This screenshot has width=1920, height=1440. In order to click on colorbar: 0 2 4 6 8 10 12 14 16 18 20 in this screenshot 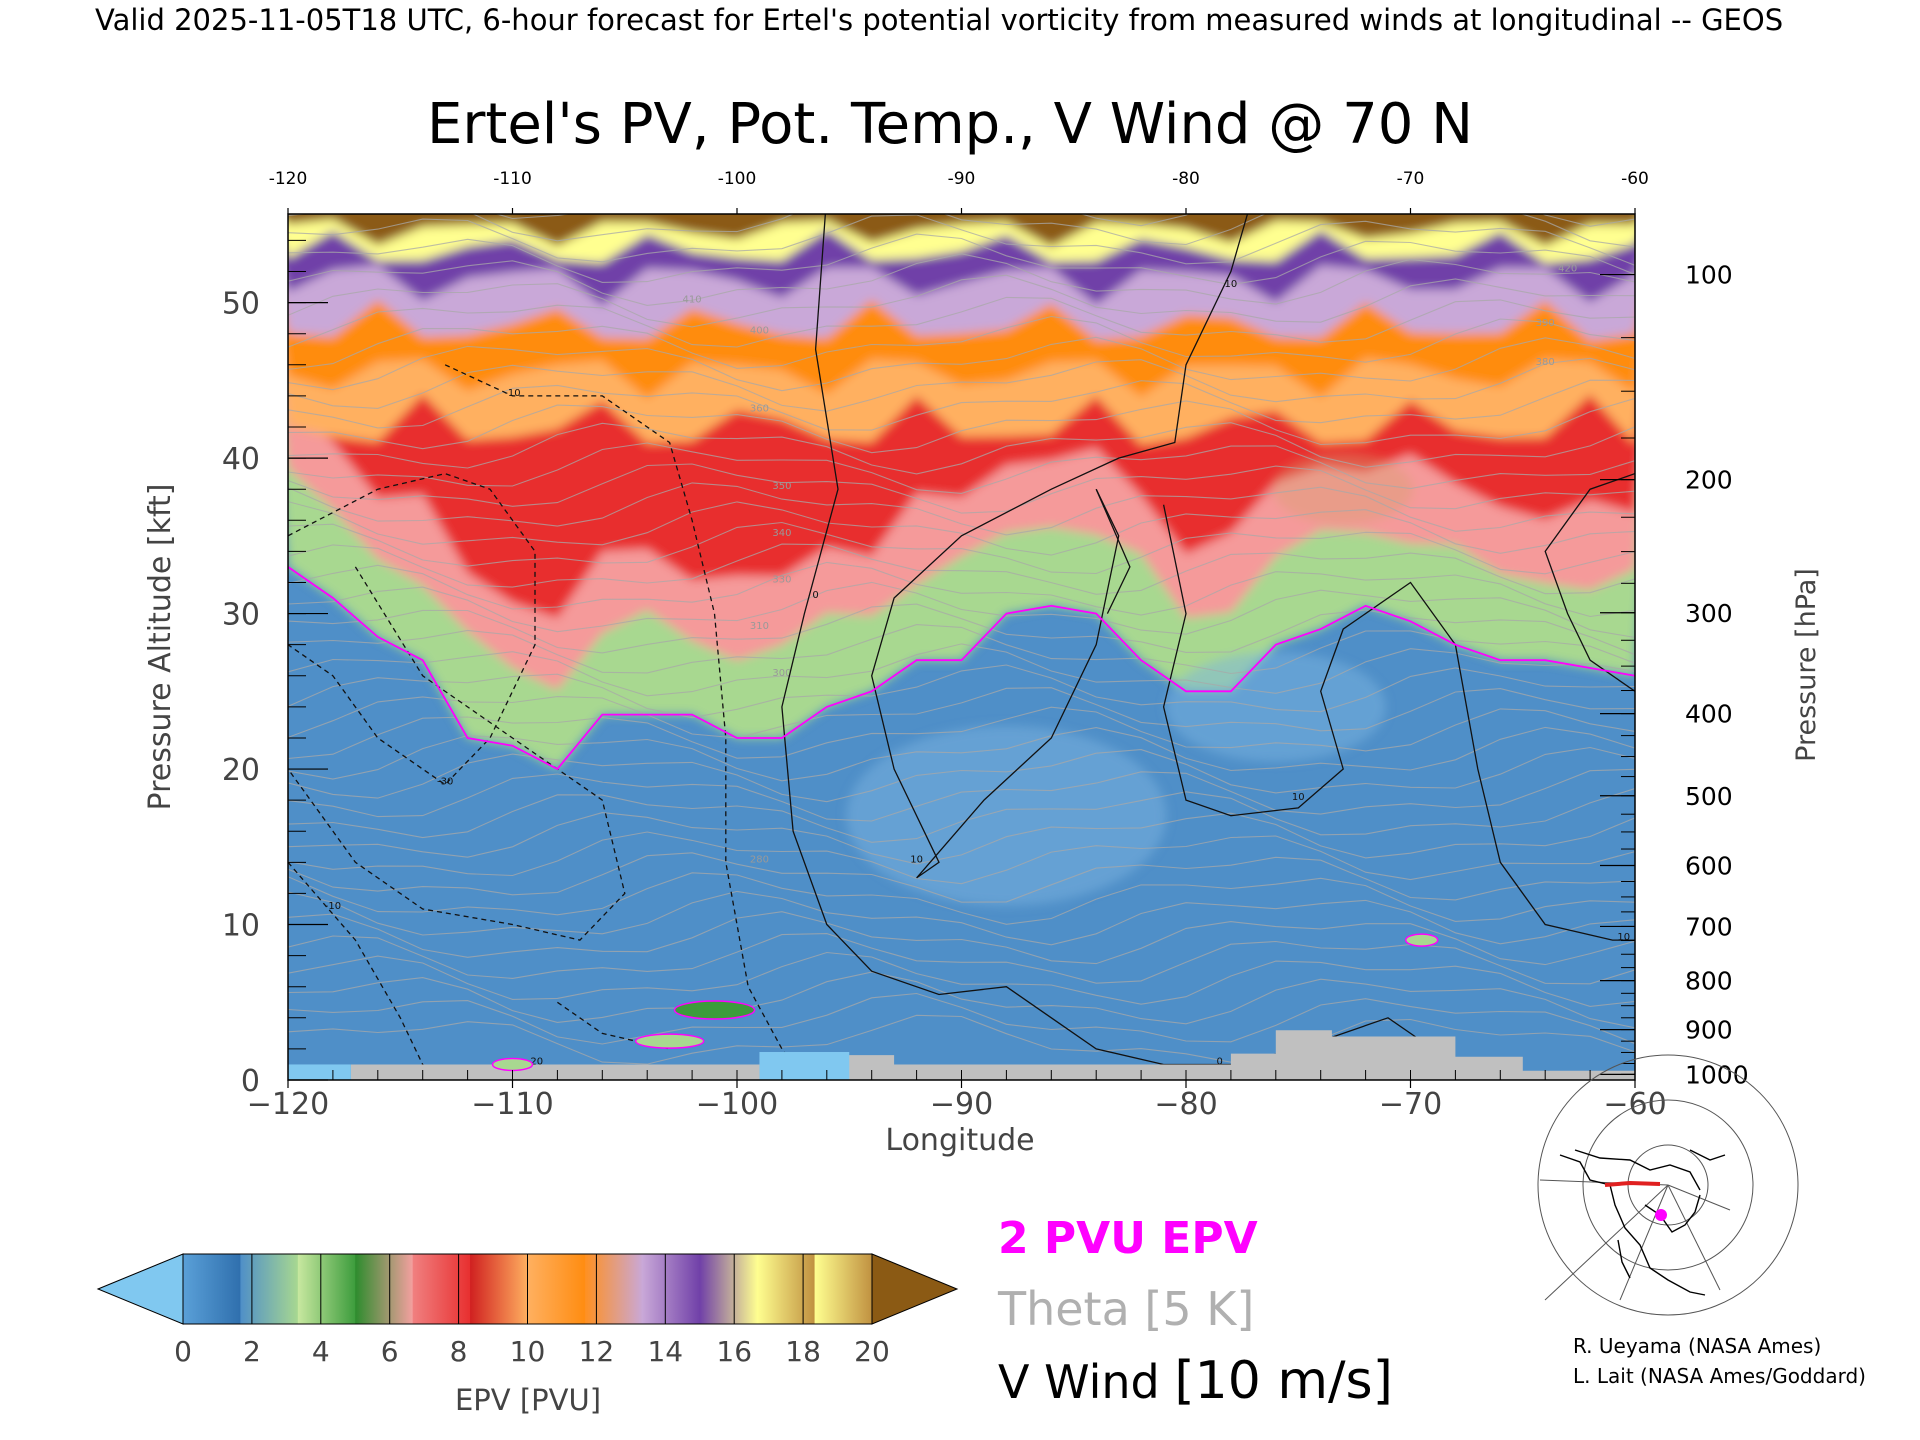, I will do `click(527, 1310)`.